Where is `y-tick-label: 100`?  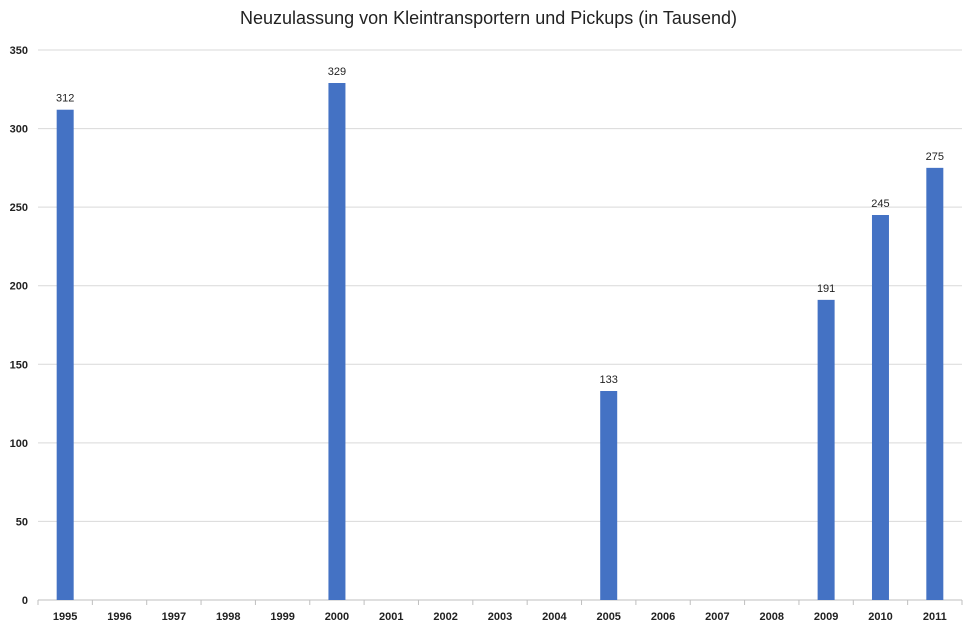 y-tick-label: 100 is located at coordinates (19, 444).